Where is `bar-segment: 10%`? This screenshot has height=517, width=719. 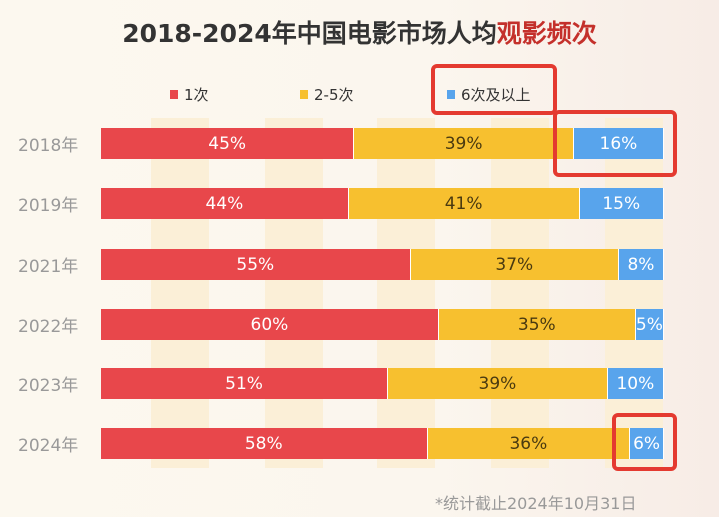 bar-segment: 10% is located at coordinates (635, 383).